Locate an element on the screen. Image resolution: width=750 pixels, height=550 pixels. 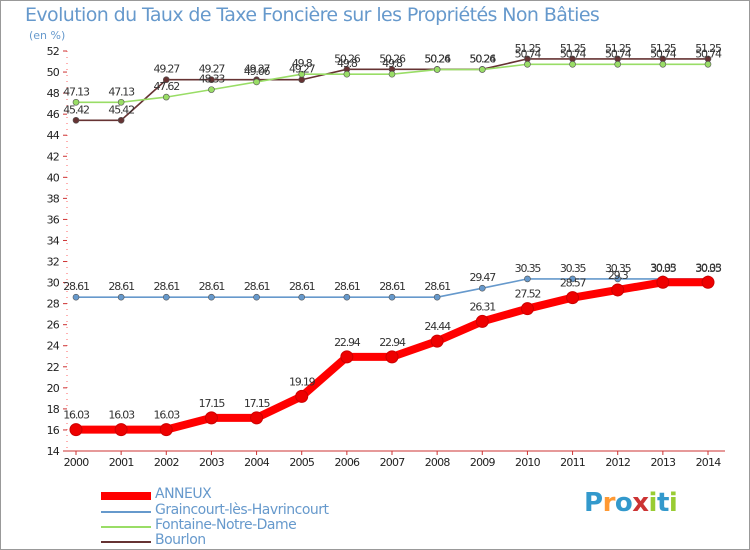
data-label: 26.31 is located at coordinates (483, 306).